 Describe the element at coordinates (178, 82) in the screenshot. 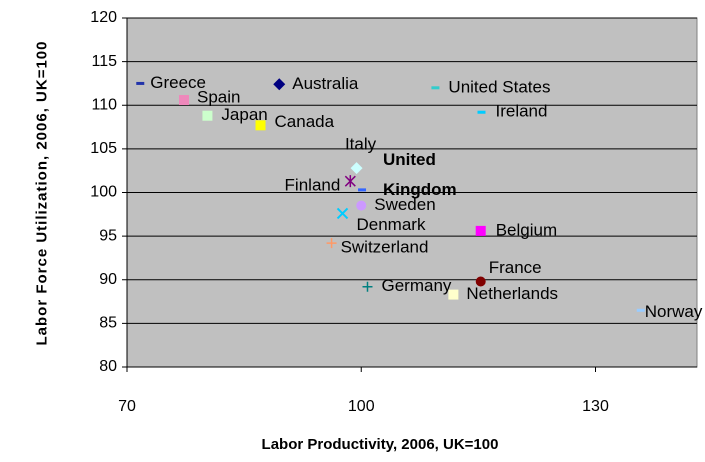

I see `point-label: Greece` at that location.